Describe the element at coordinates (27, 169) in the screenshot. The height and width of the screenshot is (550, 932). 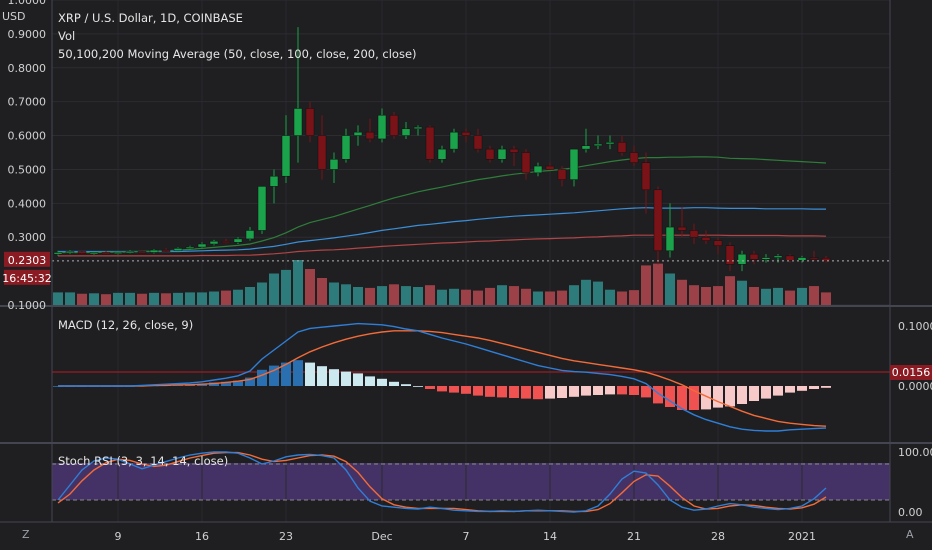
I see `price-tick-label: 0.5000` at that location.